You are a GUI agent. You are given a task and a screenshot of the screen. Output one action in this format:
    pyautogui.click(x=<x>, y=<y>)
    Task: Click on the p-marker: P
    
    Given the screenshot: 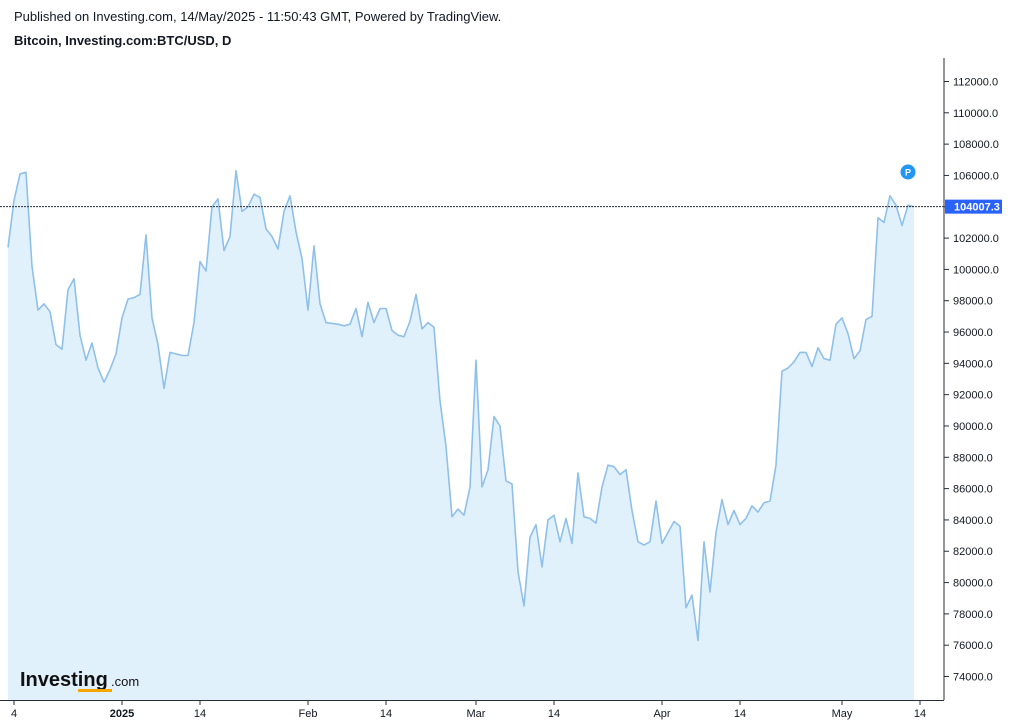 What is the action you would take?
    pyautogui.click(x=908, y=172)
    